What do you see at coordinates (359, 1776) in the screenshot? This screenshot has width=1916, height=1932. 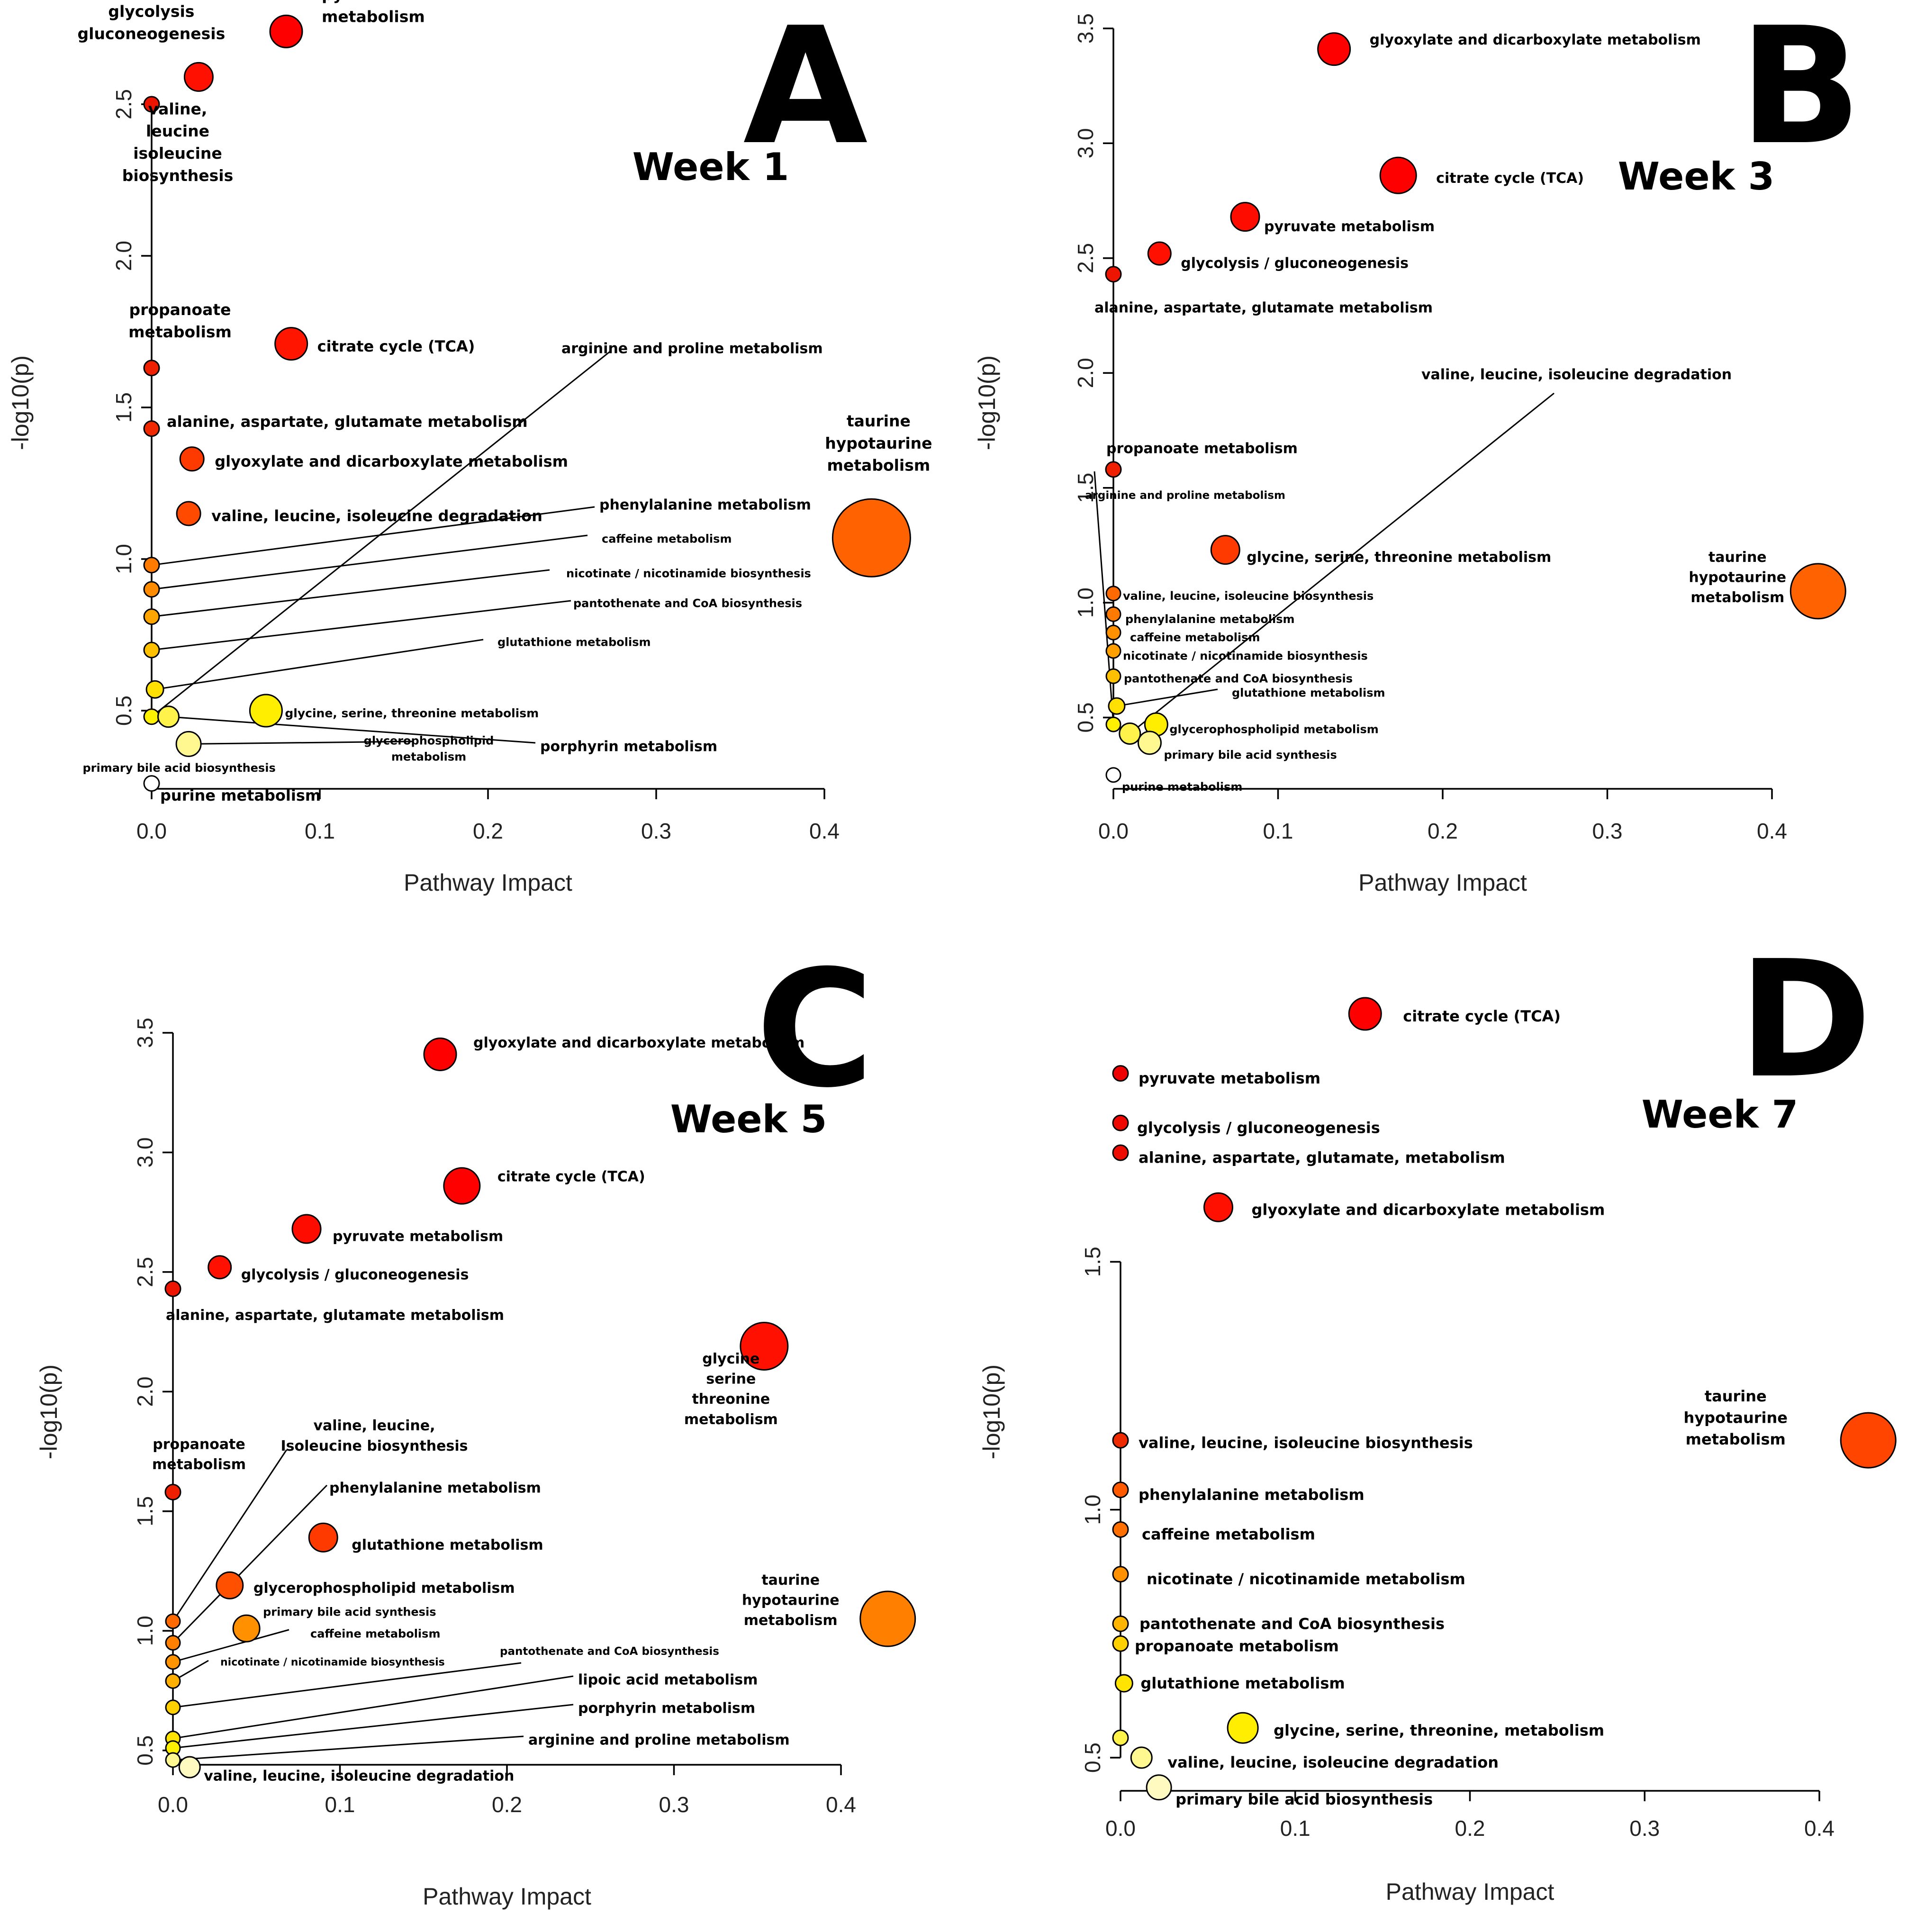 I see `data-label: valine, leucine, isoleucine degradation` at bounding box center [359, 1776].